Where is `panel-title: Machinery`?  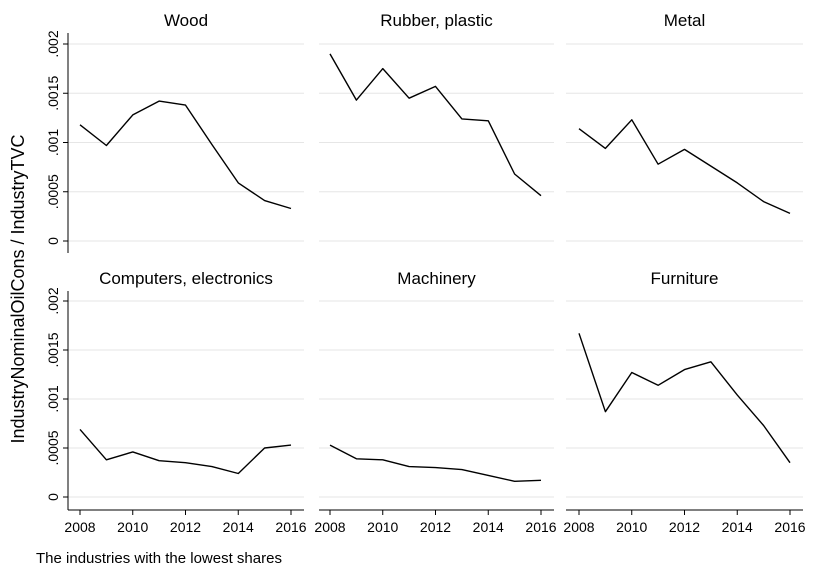
panel-title: Machinery is located at coordinates (436, 278).